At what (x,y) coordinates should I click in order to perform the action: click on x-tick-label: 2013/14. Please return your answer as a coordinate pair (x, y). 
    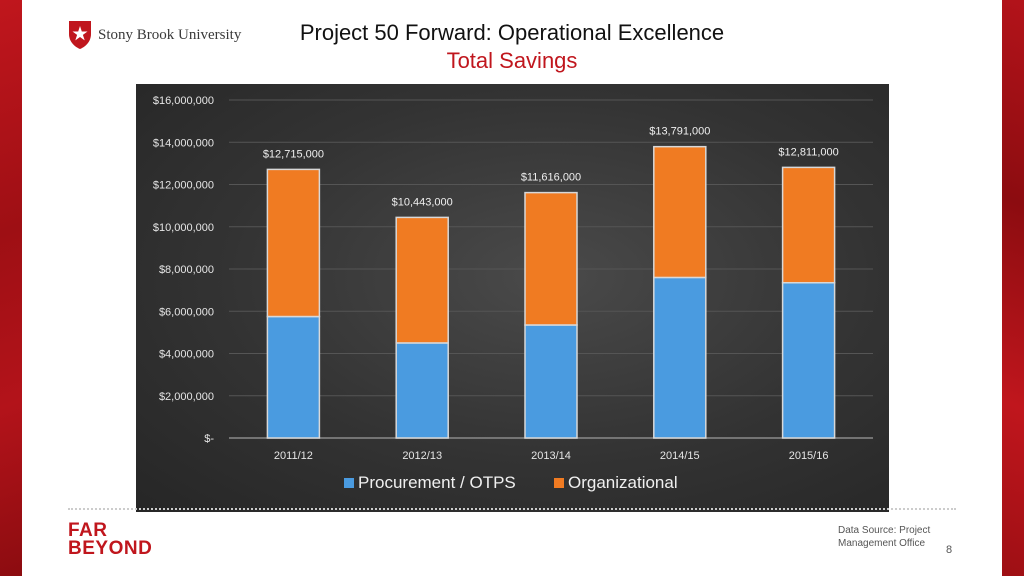
    Looking at the image, I should click on (551, 456).